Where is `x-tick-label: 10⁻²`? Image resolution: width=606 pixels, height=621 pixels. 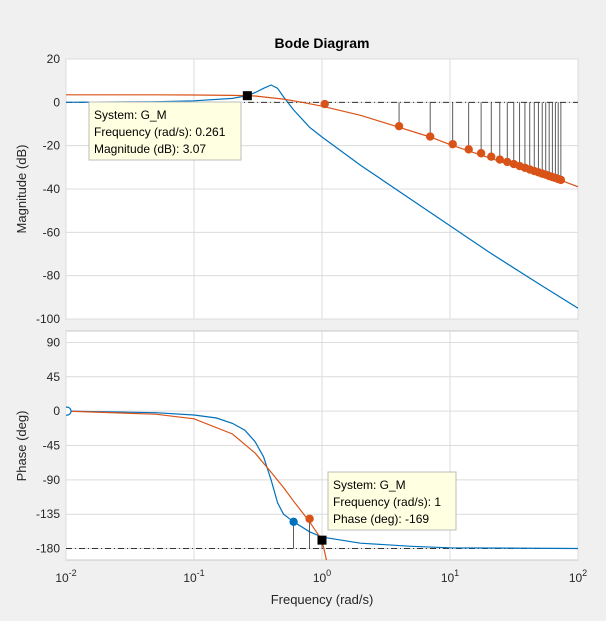 x-tick-label: 10⁻² is located at coordinates (65, 576).